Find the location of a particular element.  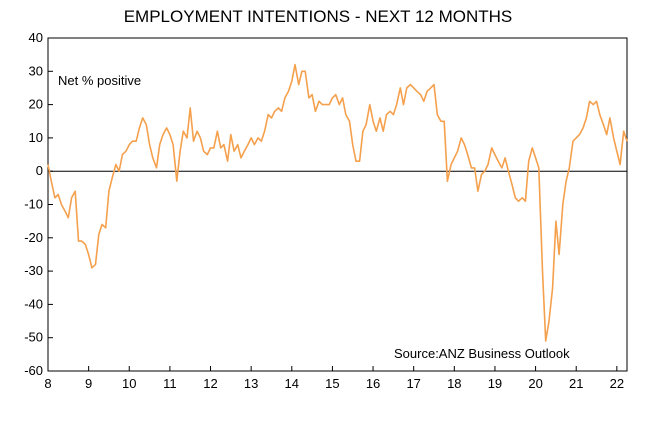

x-tick-label: 11 is located at coordinates (170, 383).